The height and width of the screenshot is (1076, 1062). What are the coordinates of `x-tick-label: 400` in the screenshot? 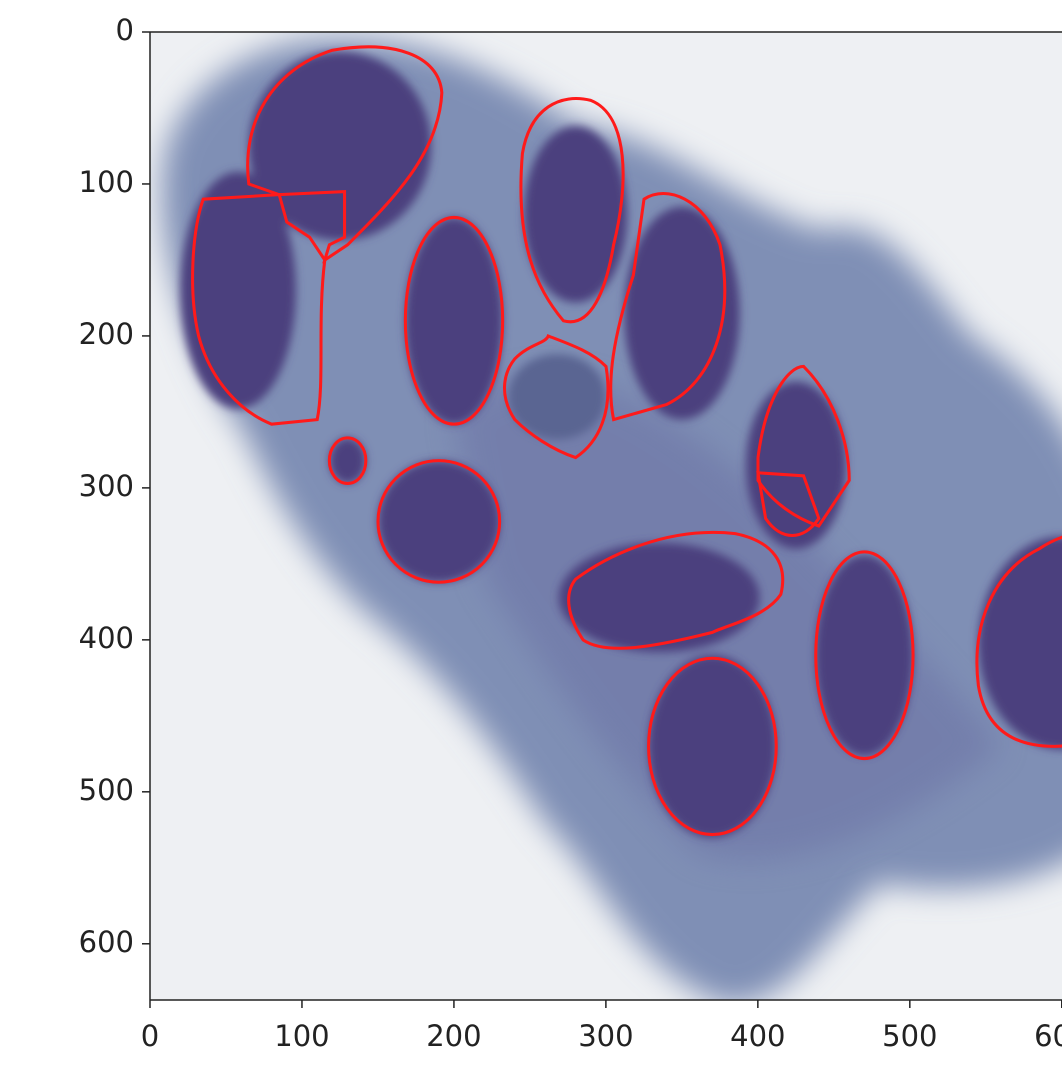 It's located at (757, 1036).